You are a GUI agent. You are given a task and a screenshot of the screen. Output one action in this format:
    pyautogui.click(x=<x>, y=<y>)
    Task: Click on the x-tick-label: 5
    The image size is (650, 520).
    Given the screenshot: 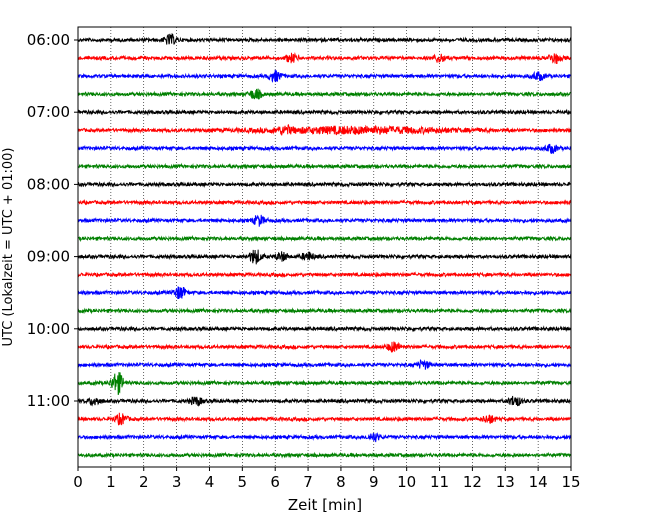 What is the action you would take?
    pyautogui.click(x=243, y=482)
    